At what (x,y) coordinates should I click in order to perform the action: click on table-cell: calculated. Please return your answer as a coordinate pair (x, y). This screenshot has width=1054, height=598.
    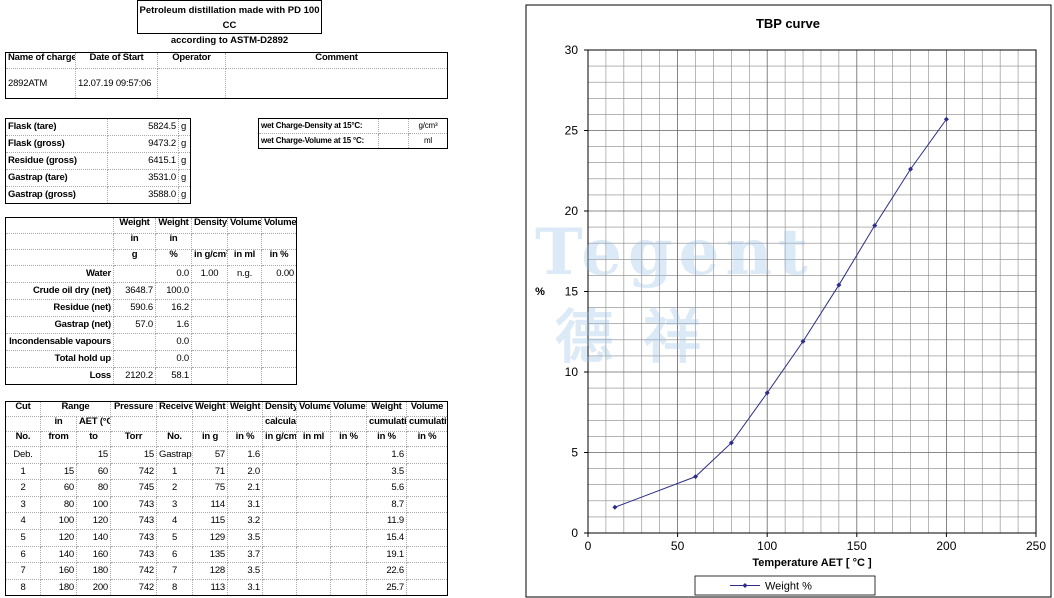
    Looking at the image, I should click on (280, 424).